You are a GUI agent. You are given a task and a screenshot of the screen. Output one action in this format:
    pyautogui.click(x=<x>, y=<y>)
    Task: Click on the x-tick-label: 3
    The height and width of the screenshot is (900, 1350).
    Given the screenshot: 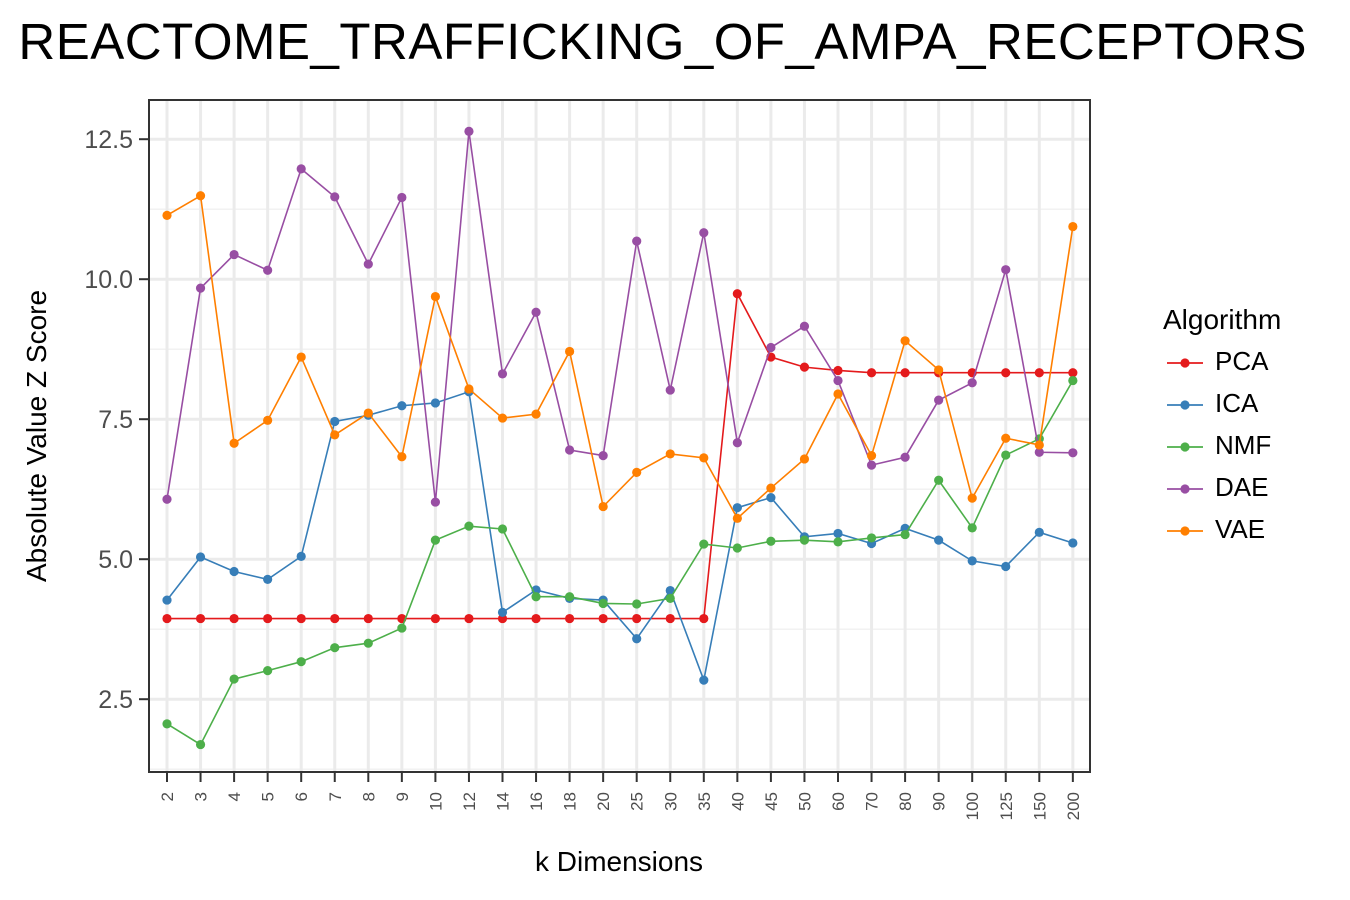 What is the action you would take?
    pyautogui.click(x=201, y=796)
    